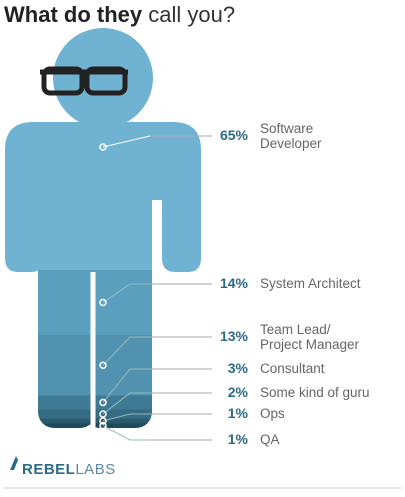  I want to click on title-bold: What do they, so click(73, 14).